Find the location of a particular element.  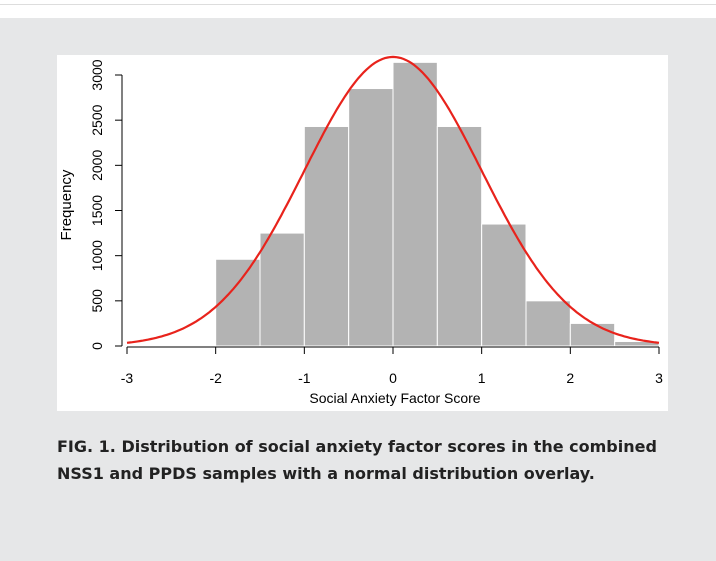

x-tick-label: 0 is located at coordinates (393, 378).